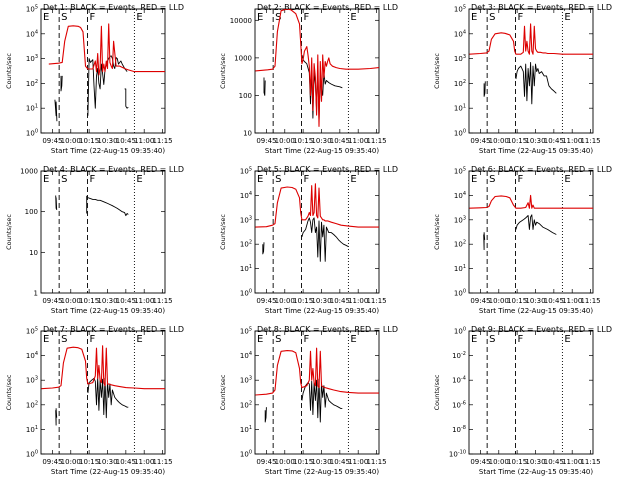 Image resolution: width=640 pixels, height=480 pixels. I want to click on chart-title: Det 9: BLACK = Events, RED = LLD, so click(541, 329).